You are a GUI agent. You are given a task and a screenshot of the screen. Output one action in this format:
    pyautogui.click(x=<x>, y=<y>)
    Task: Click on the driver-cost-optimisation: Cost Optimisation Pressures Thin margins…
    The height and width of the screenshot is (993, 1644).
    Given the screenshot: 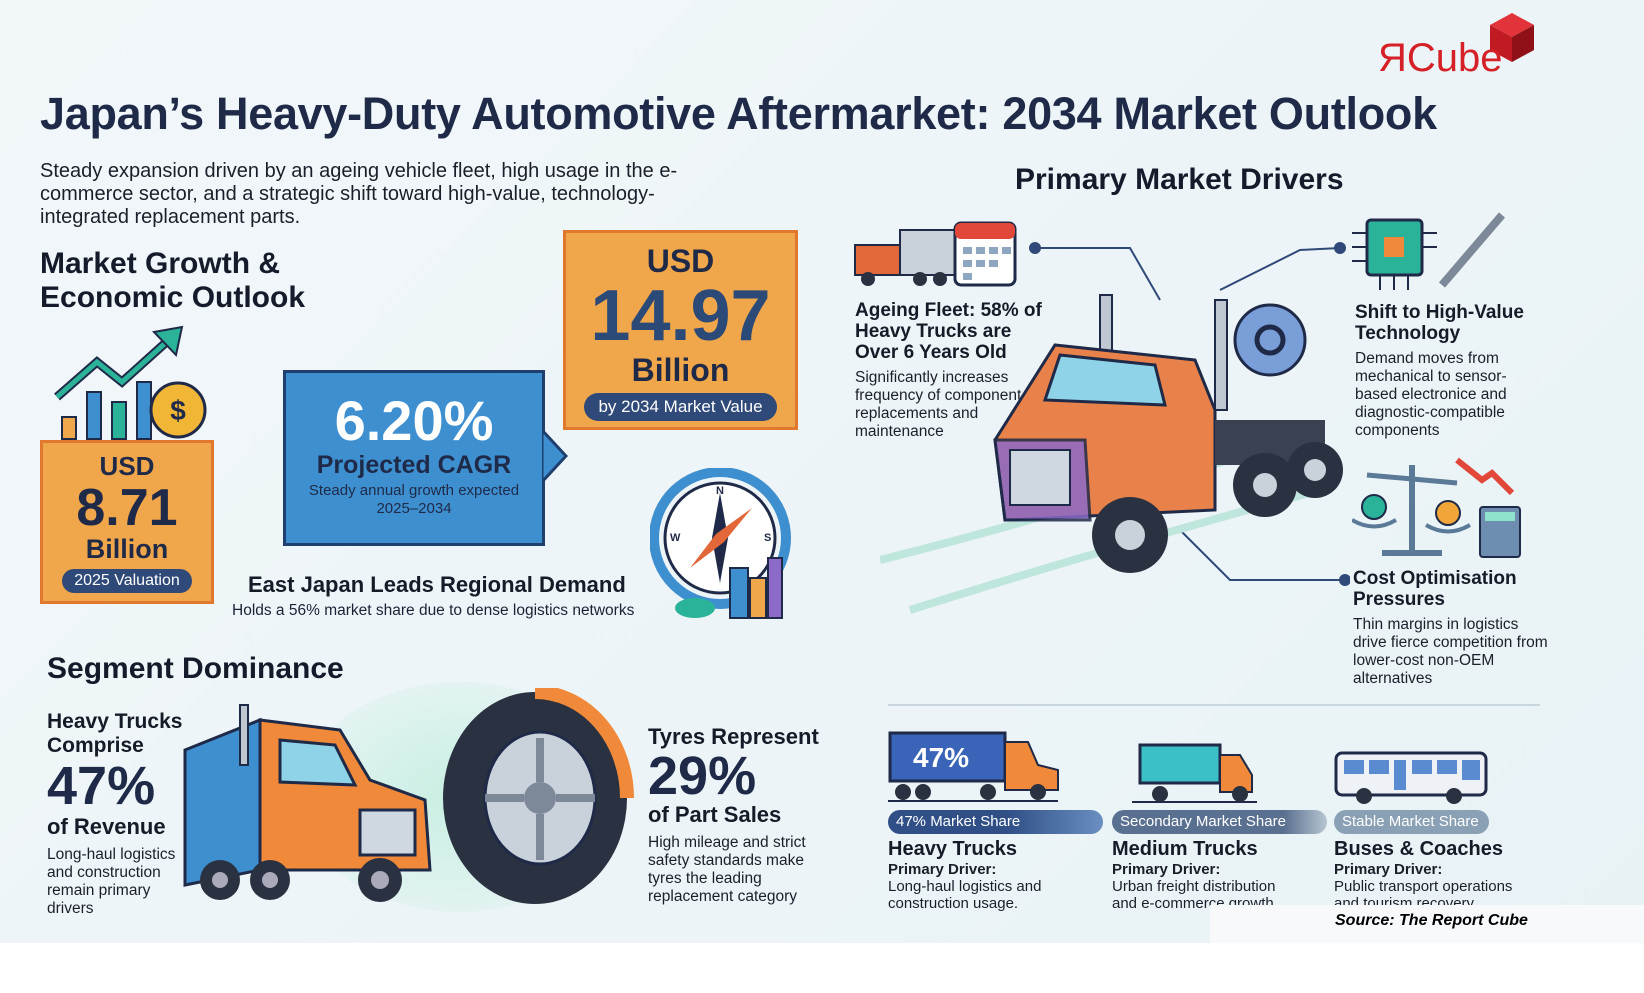 What is the action you would take?
    pyautogui.click(x=1450, y=628)
    